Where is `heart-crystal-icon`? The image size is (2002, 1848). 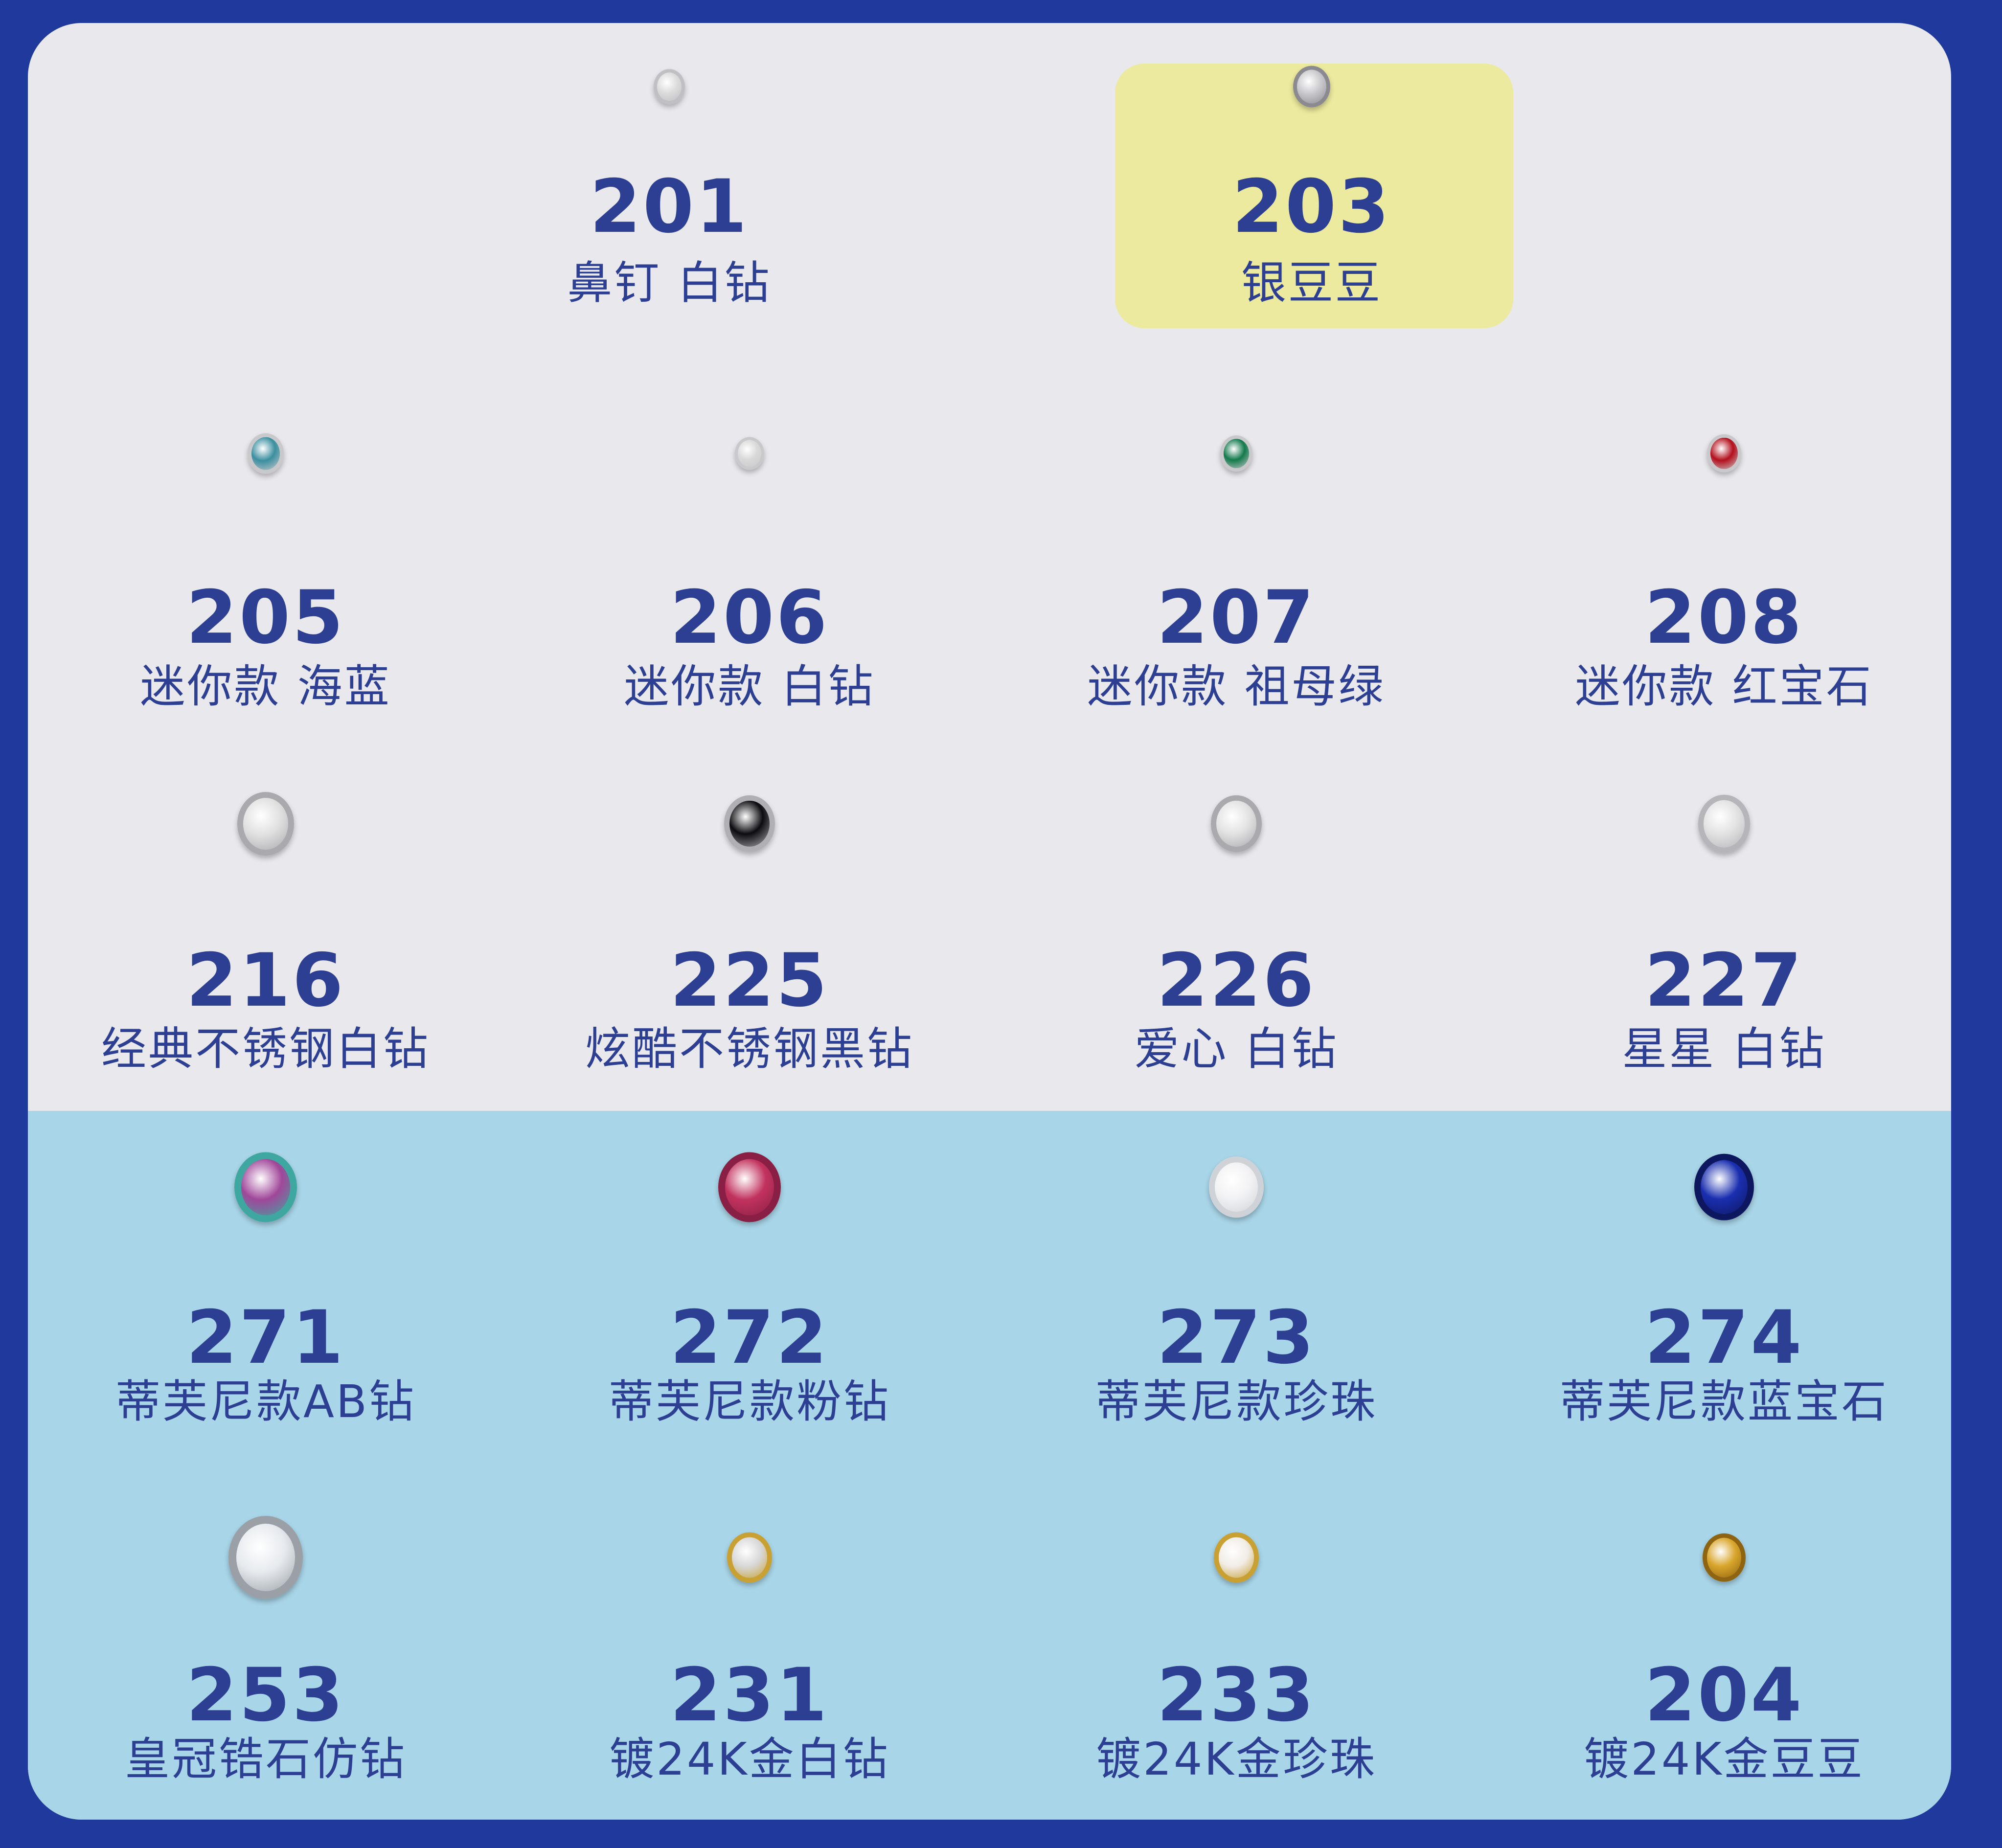 heart-crystal-icon is located at coordinates (1236, 824).